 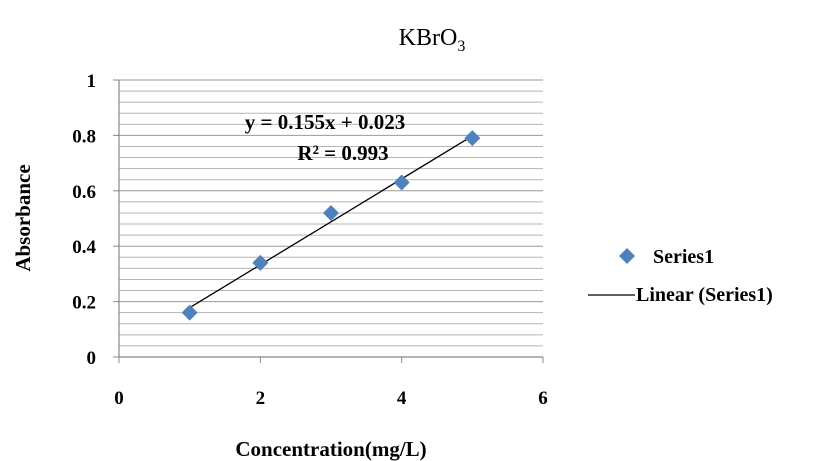 I want to click on data-points, so click(x=331, y=225).